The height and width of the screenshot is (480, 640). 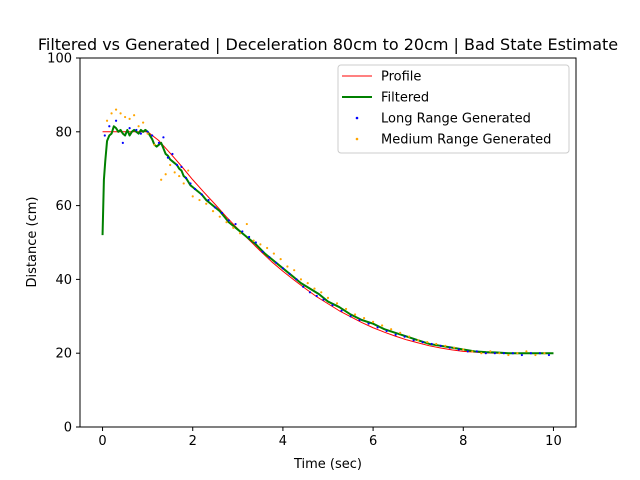 I want to click on y-tick-label: 0, so click(x=68, y=428).